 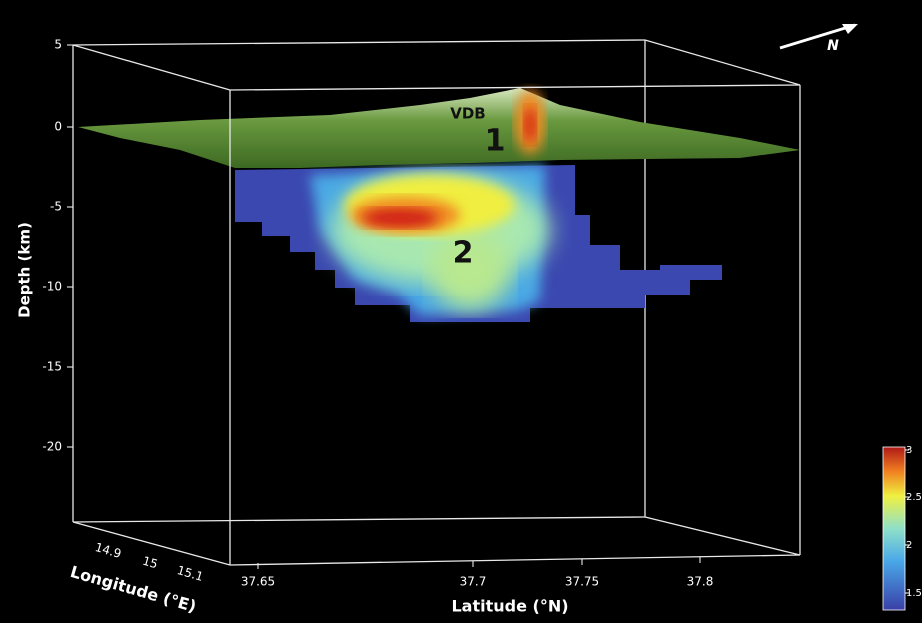 I want to click on colorbar-tick-label: 2, so click(x=909, y=545).